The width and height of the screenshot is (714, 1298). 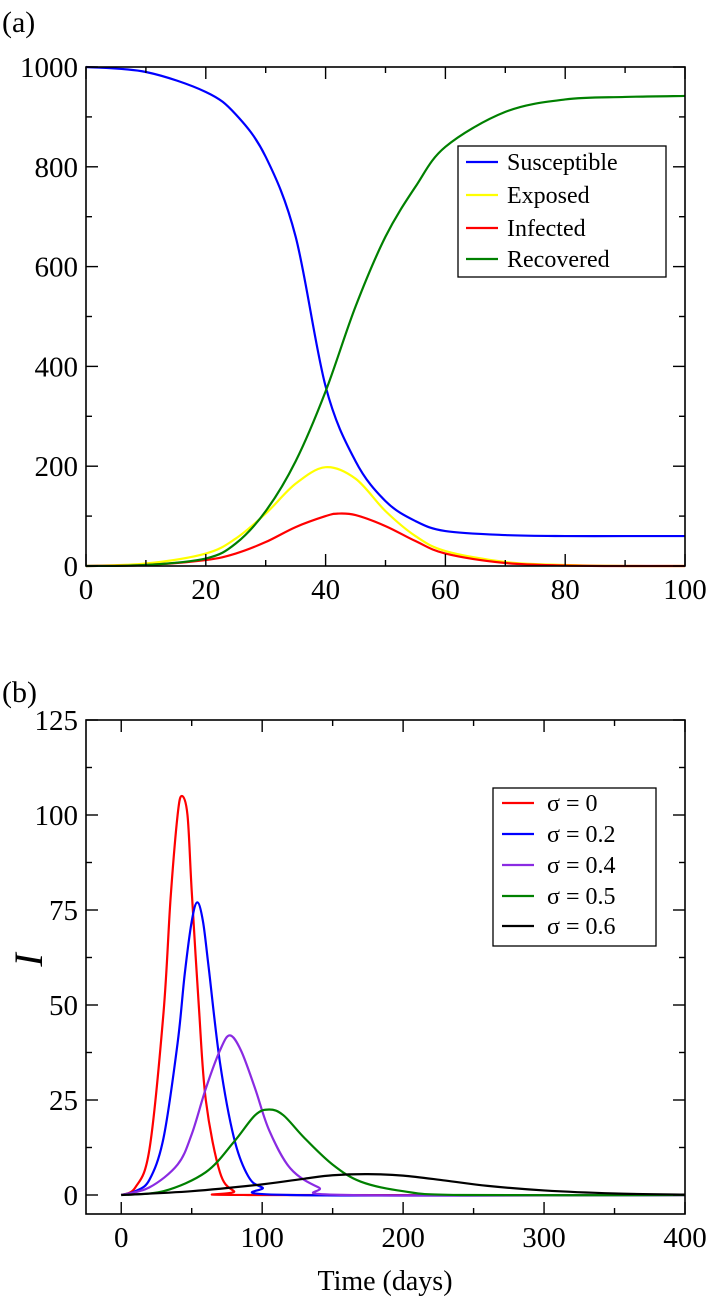 I want to click on y-tick-label: 1000, so click(x=49, y=68).